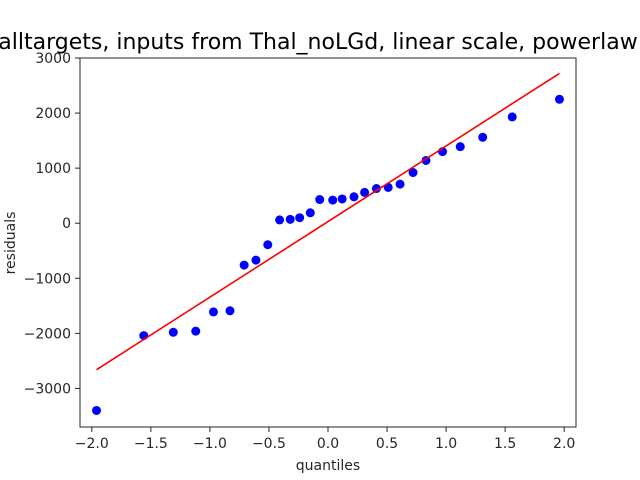 The width and height of the screenshot is (640, 480). Describe the element at coordinates (66, 224) in the screenshot. I see `y-tick-label: 0` at that location.